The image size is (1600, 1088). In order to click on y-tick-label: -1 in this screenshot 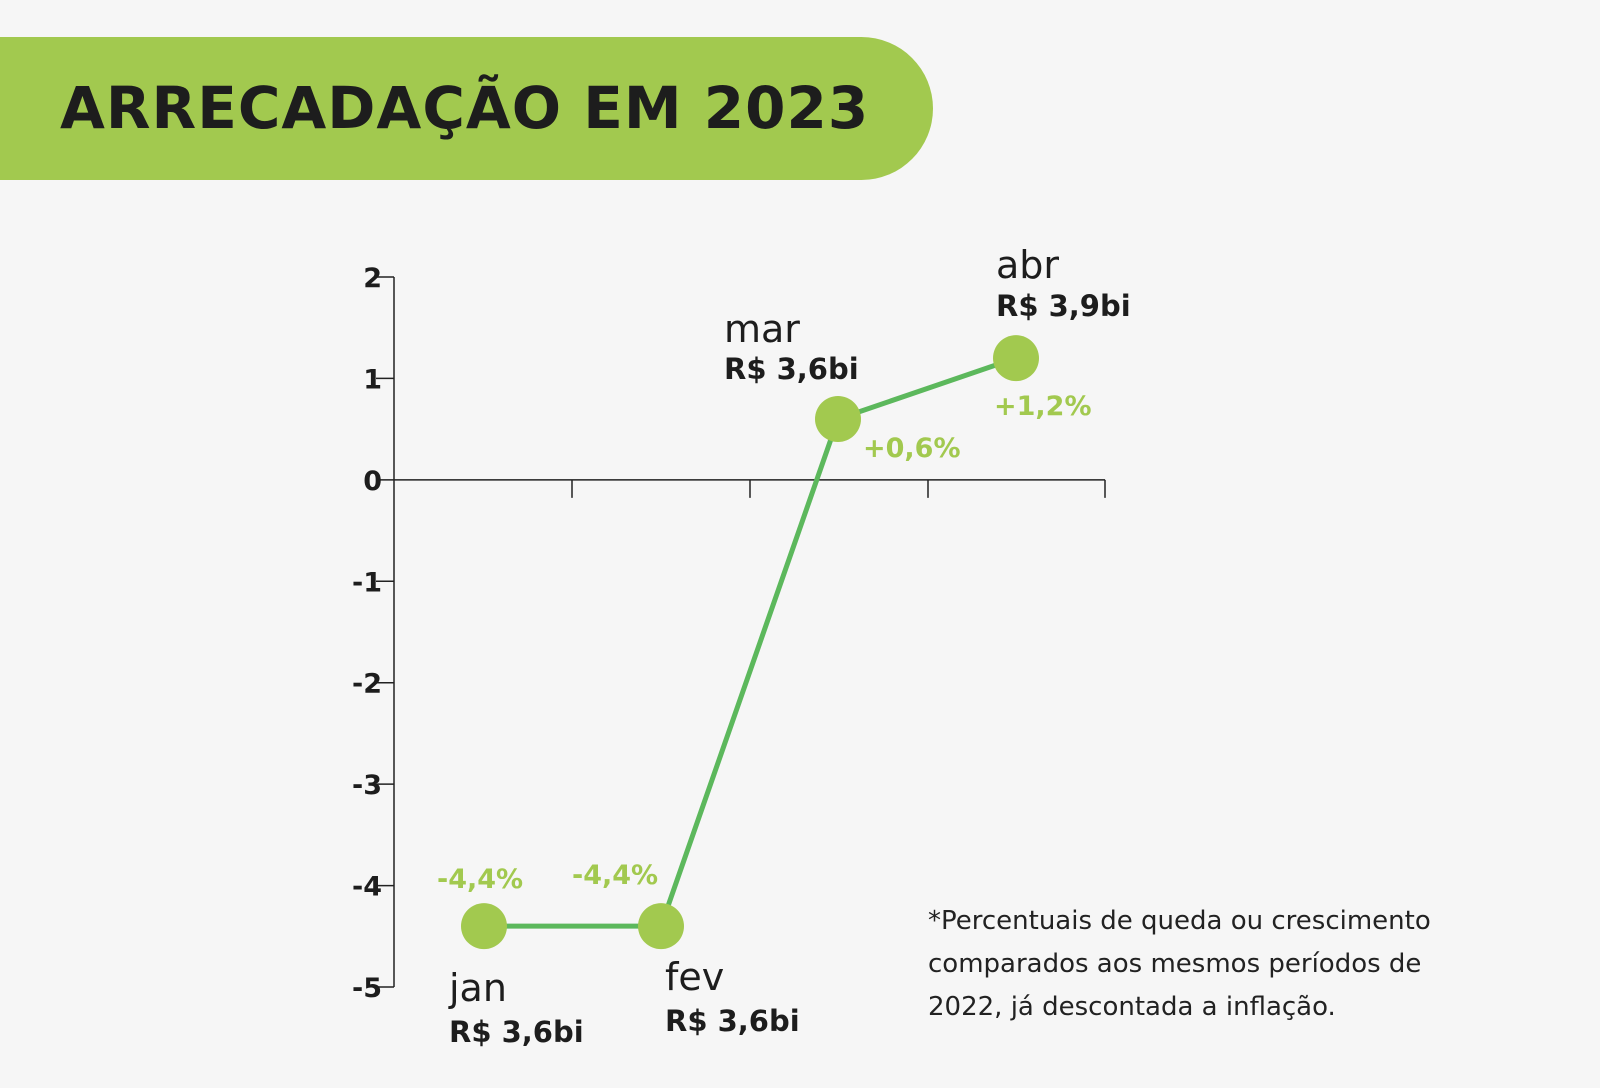, I will do `click(367, 582)`.